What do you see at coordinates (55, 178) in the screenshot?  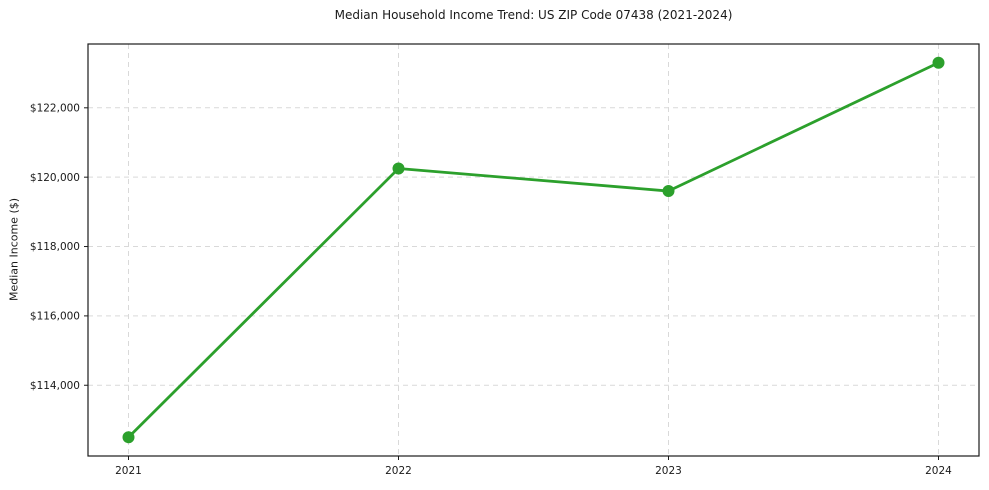 I see `y-tick-label: $120,000` at bounding box center [55, 178].